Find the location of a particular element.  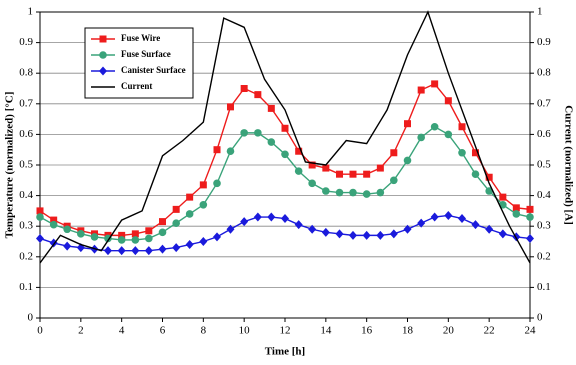

y2-tick-label: 0.6 is located at coordinates (544, 134).